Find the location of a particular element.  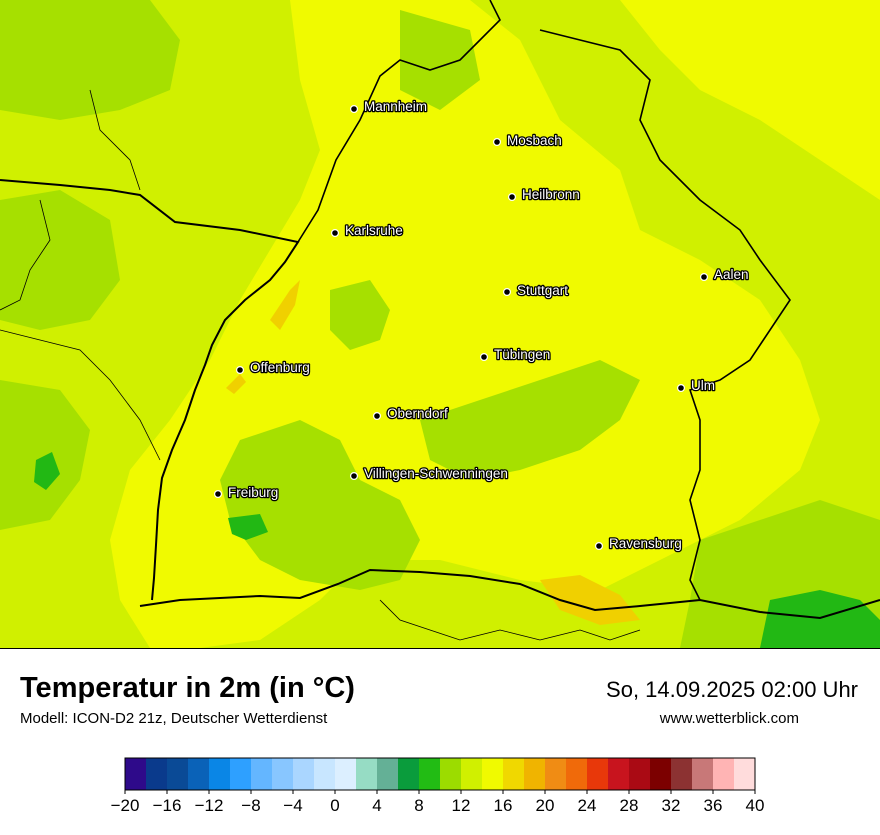

legend-tick-label: 28 is located at coordinates (629, 805).